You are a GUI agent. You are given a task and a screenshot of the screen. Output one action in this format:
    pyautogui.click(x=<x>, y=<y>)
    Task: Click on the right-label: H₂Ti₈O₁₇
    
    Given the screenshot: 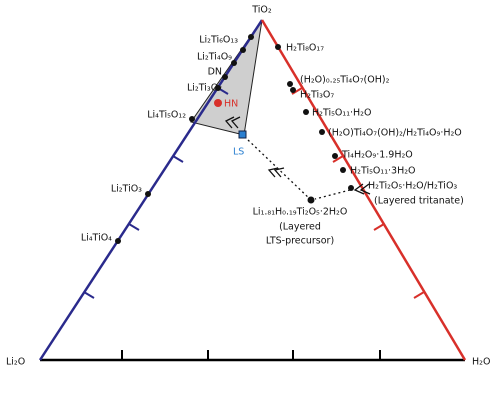 What is the action you would take?
    pyautogui.click(x=305, y=48)
    